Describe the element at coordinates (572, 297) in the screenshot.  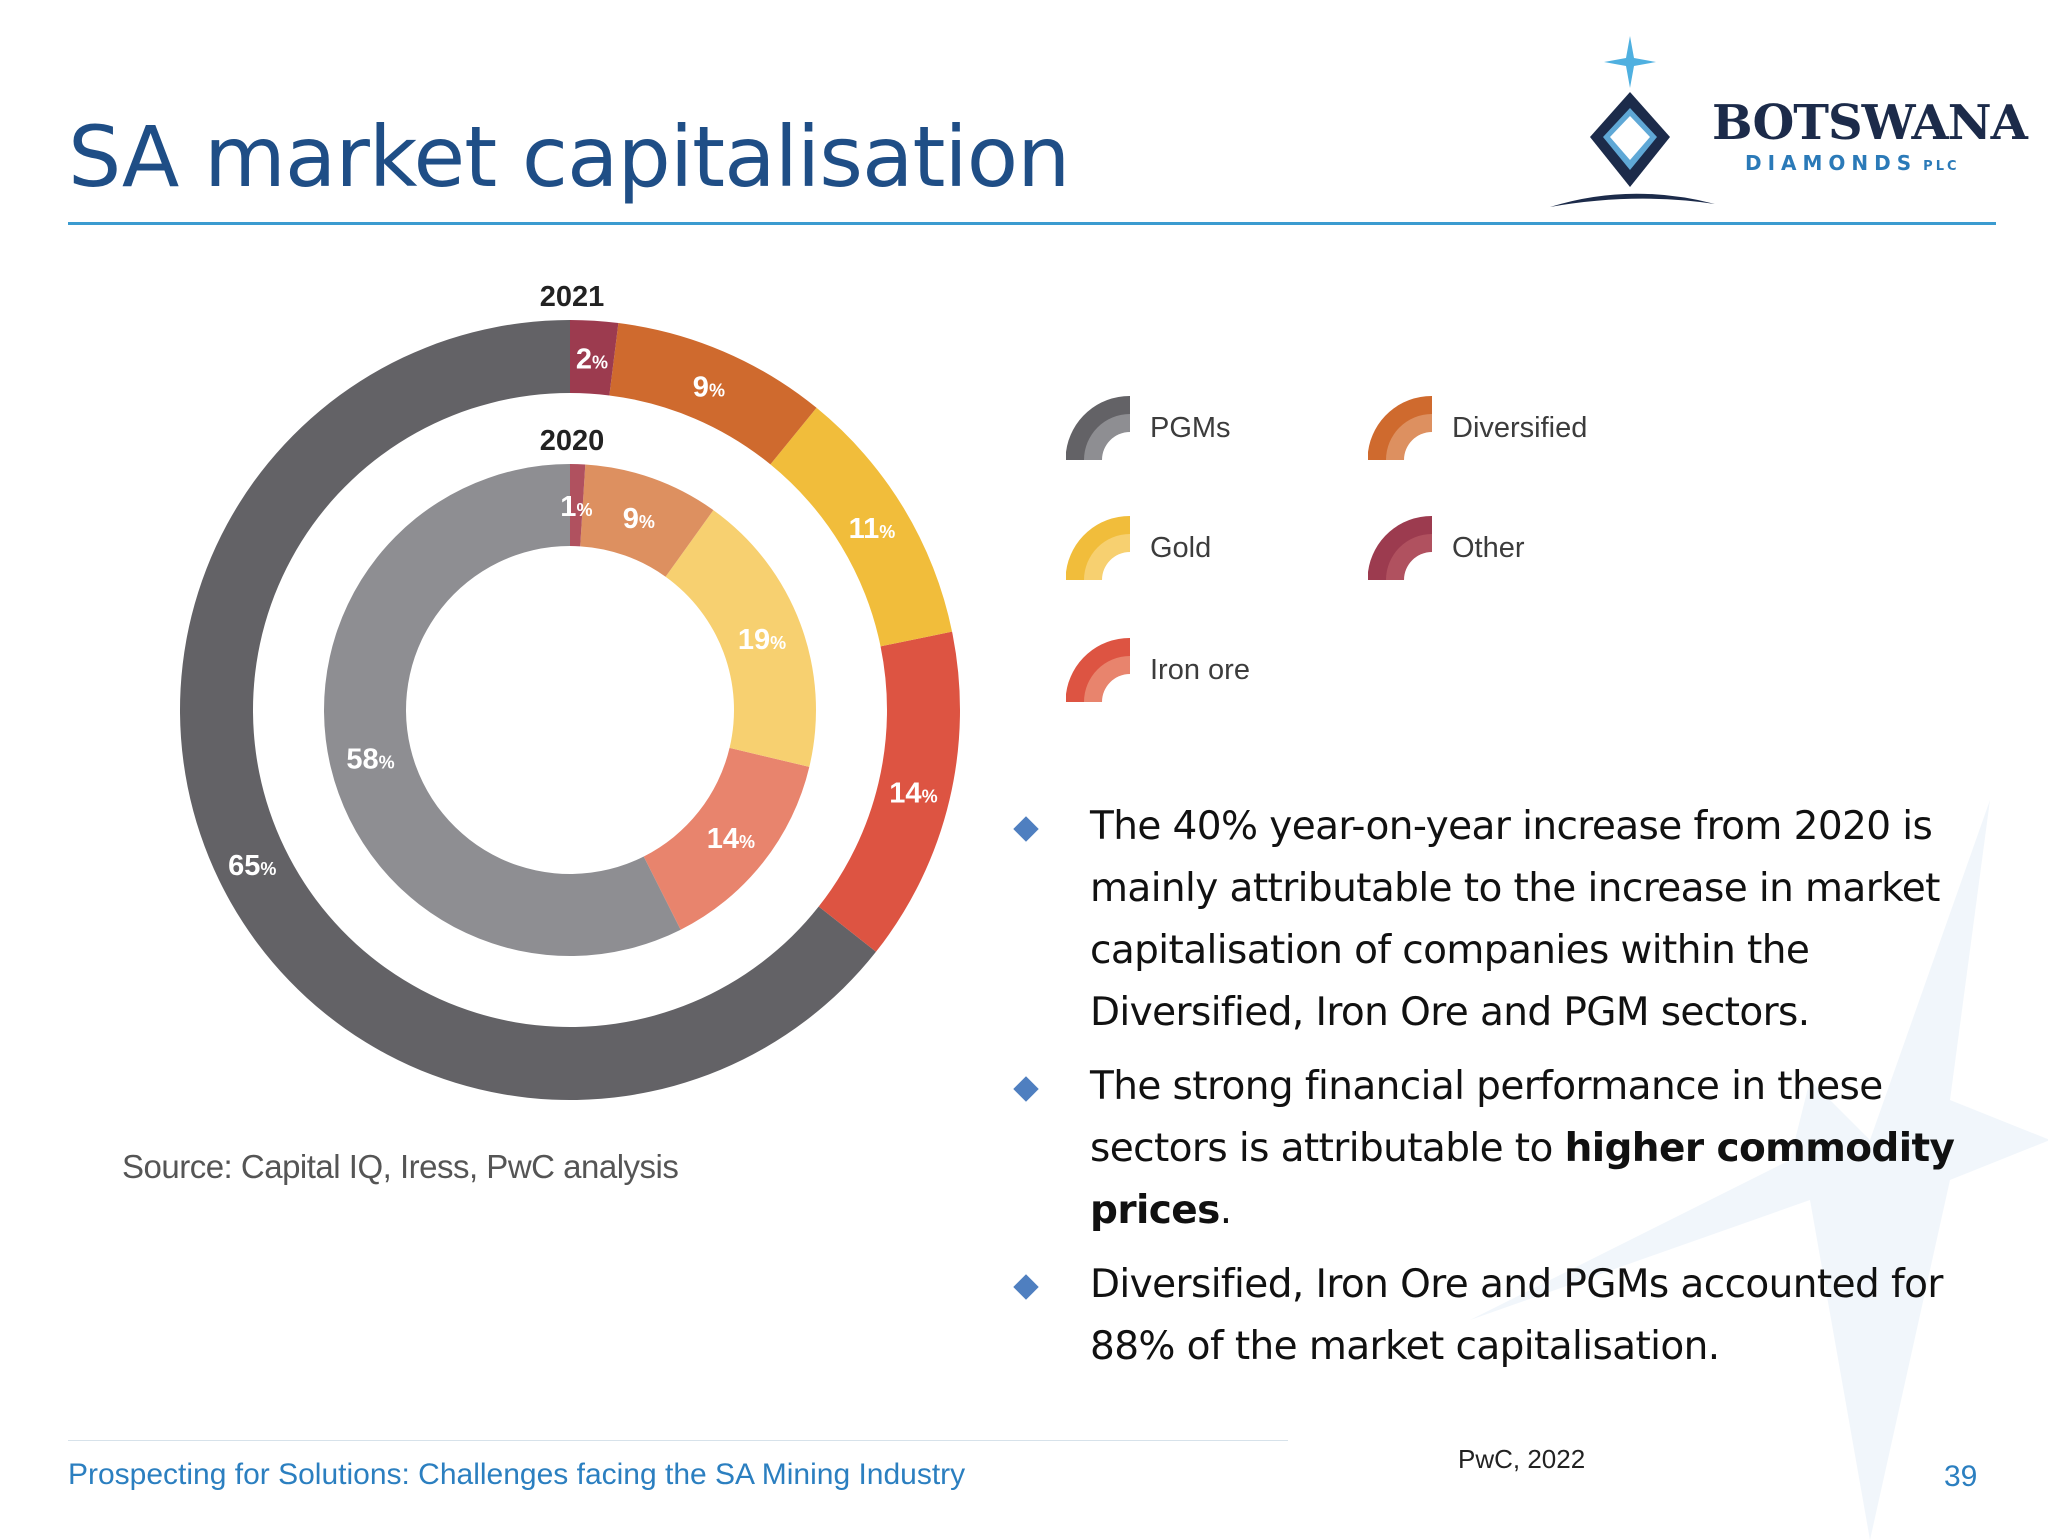
I see `ring-label-2021: 2021` at that location.